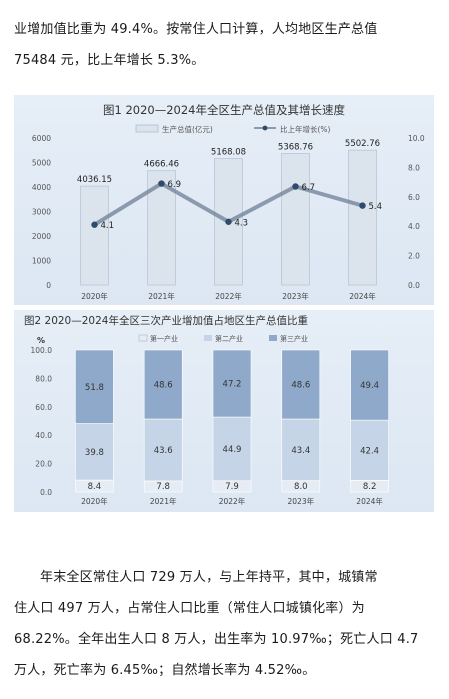 This screenshot has height=699, width=449. What do you see at coordinates (265, 128) in the screenshot?
I see `legend-line-point` at bounding box center [265, 128].